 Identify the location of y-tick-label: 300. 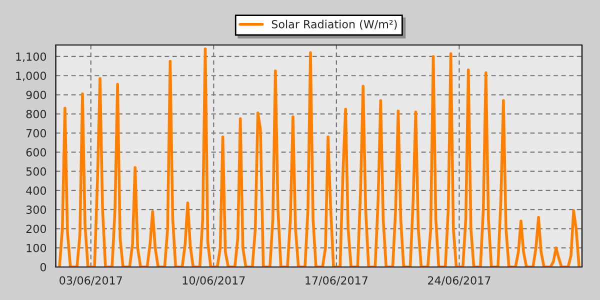
(36, 210).